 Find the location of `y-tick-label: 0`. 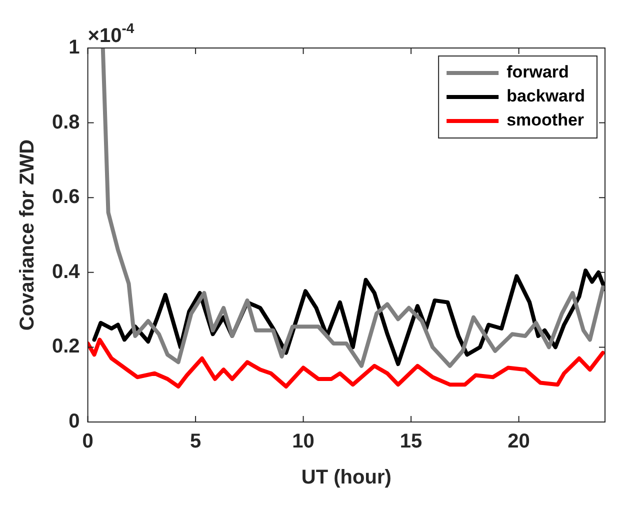

y-tick-label: 0 is located at coordinates (74, 421).